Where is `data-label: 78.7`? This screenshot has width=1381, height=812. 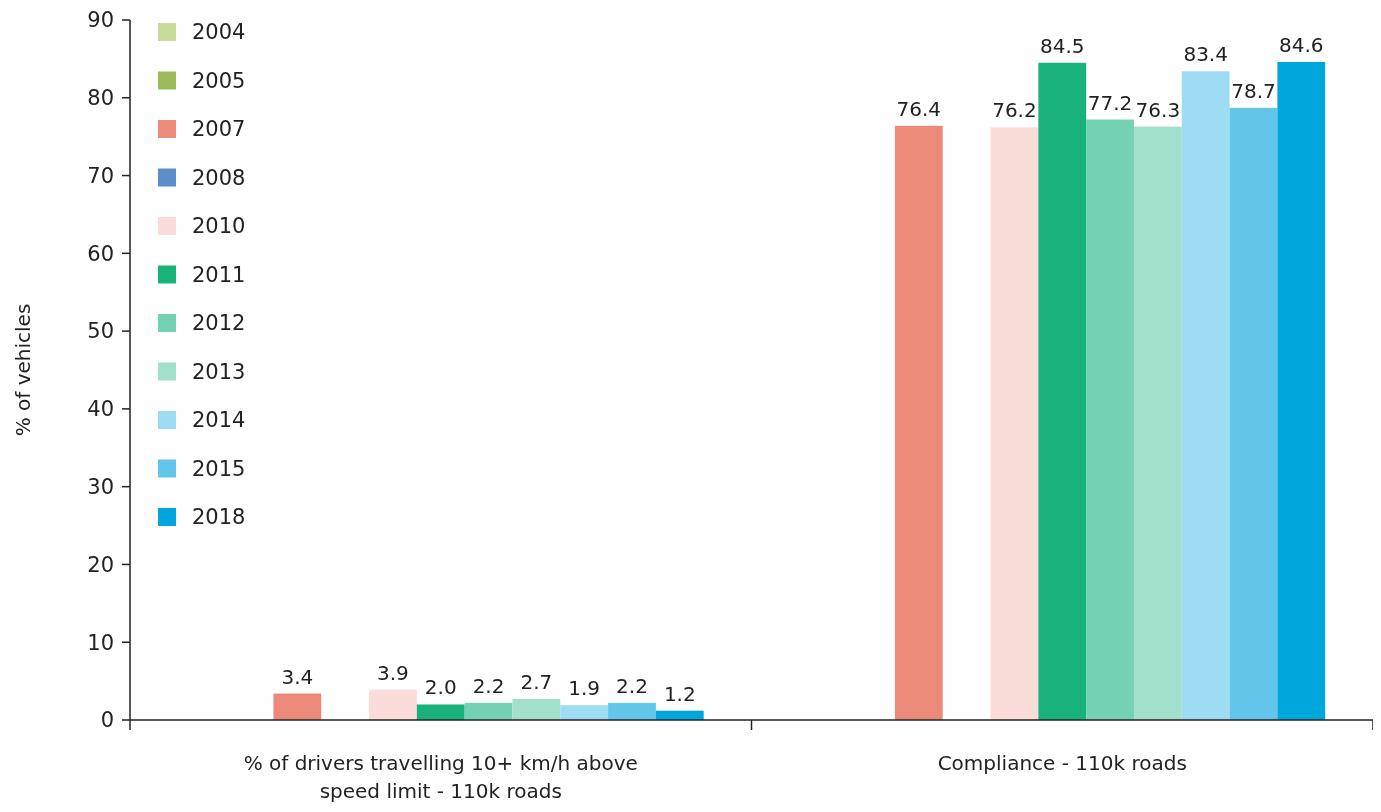
data-label: 78.7 is located at coordinates (1253, 90).